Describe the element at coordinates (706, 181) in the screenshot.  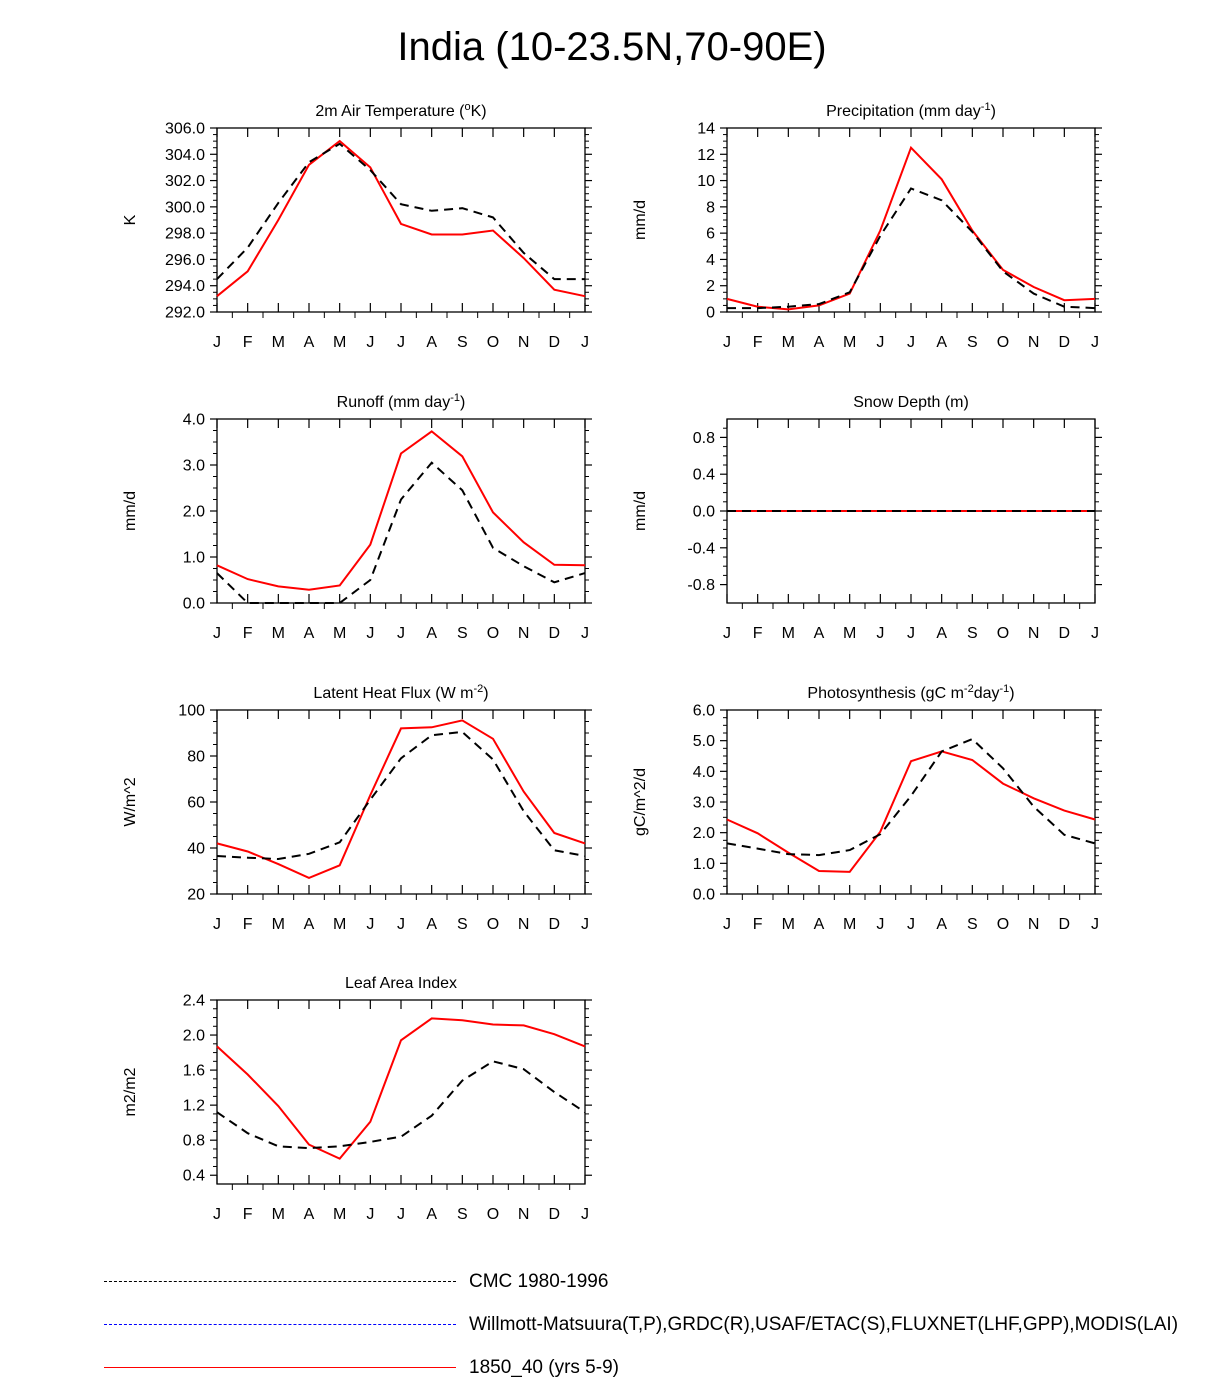
I see `y-tick-label: 10` at that location.